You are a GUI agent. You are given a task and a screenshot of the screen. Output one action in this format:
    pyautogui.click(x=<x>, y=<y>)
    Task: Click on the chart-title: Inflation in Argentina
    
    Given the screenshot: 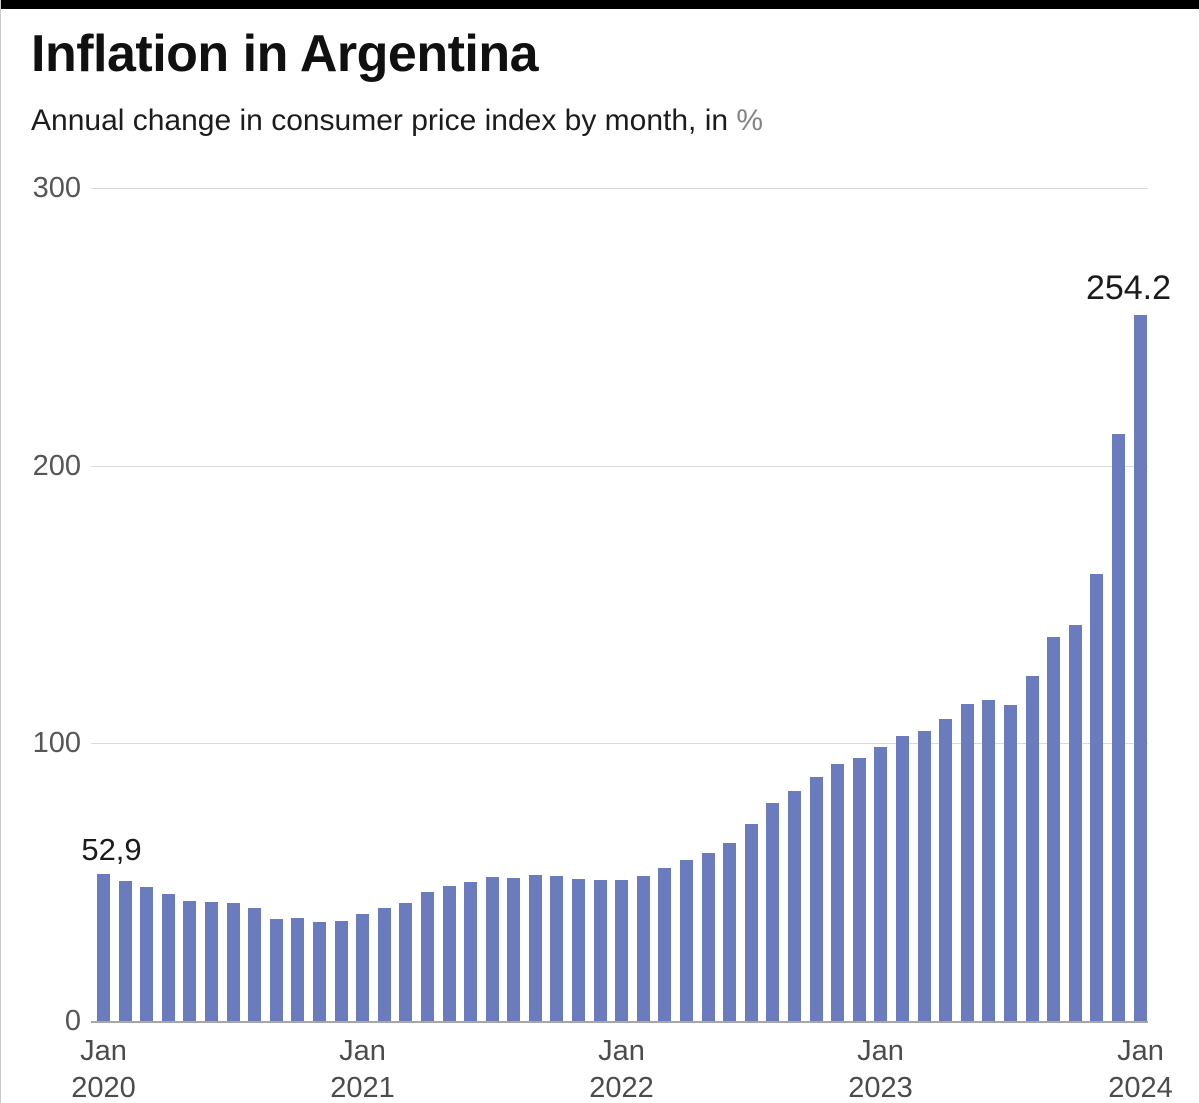 What is the action you would take?
    pyautogui.click(x=285, y=54)
    